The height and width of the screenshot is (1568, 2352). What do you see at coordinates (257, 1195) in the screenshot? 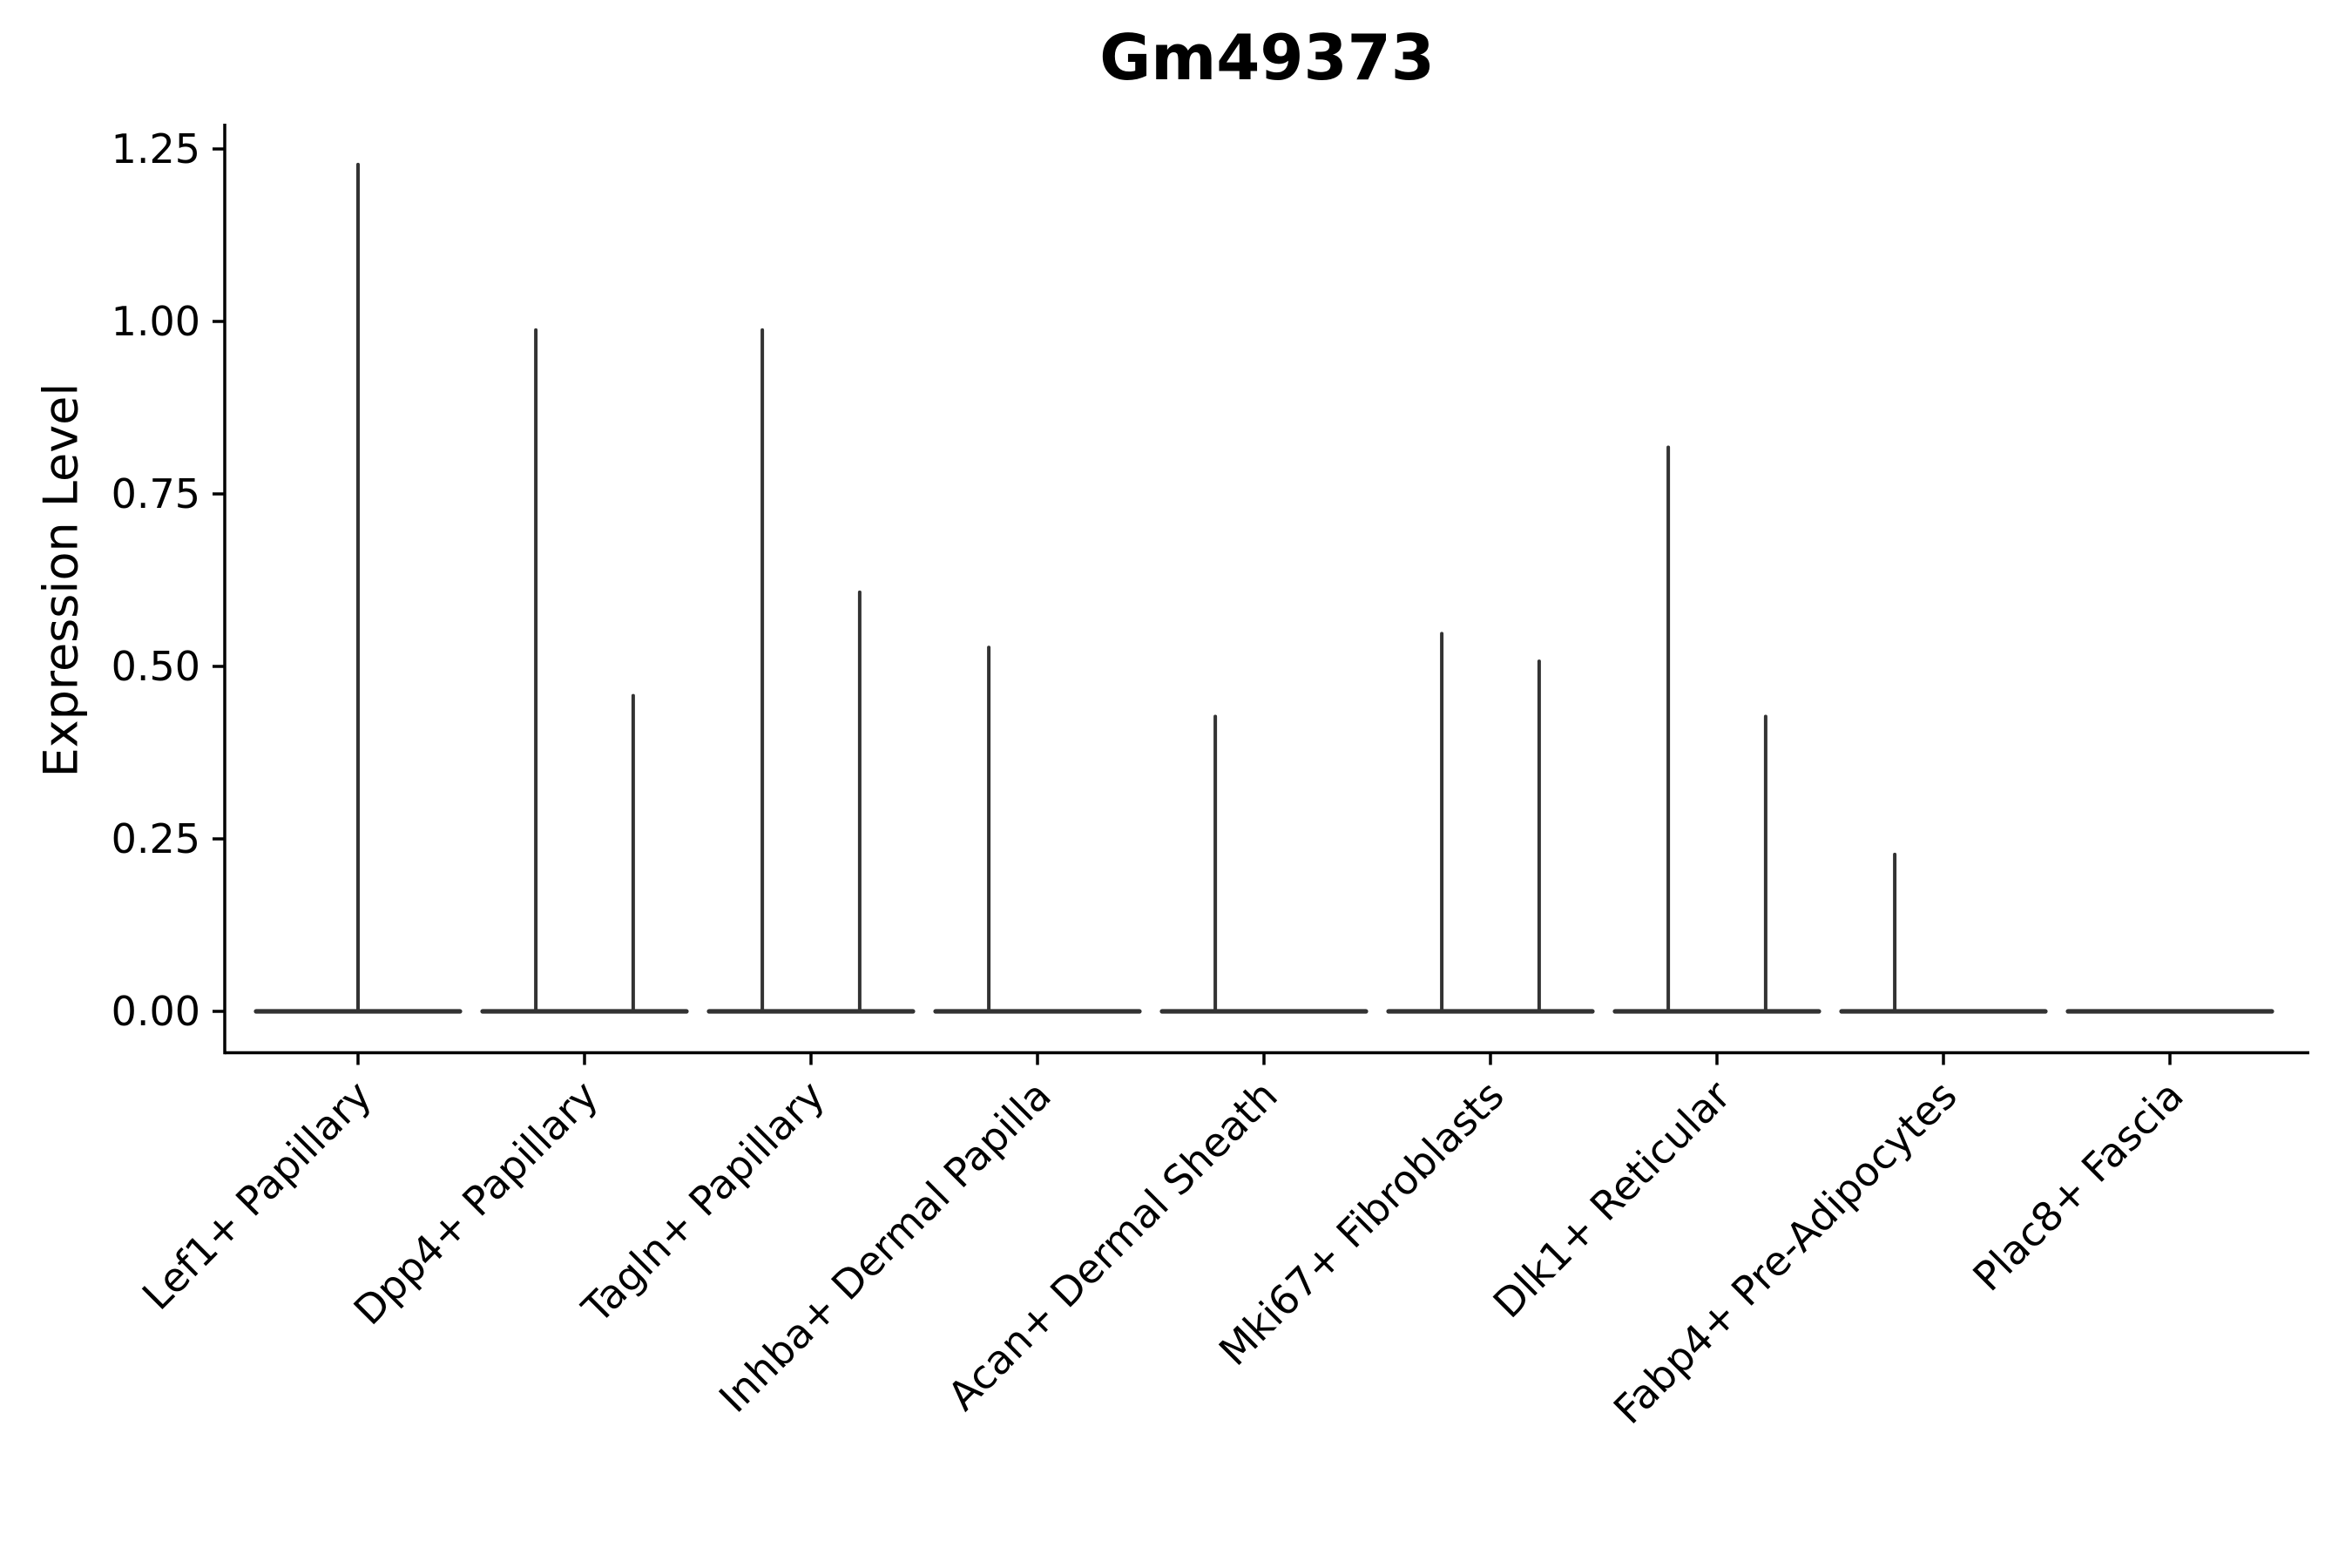
I see `x-tick-label: Lef1+ Papillary` at bounding box center [257, 1195].